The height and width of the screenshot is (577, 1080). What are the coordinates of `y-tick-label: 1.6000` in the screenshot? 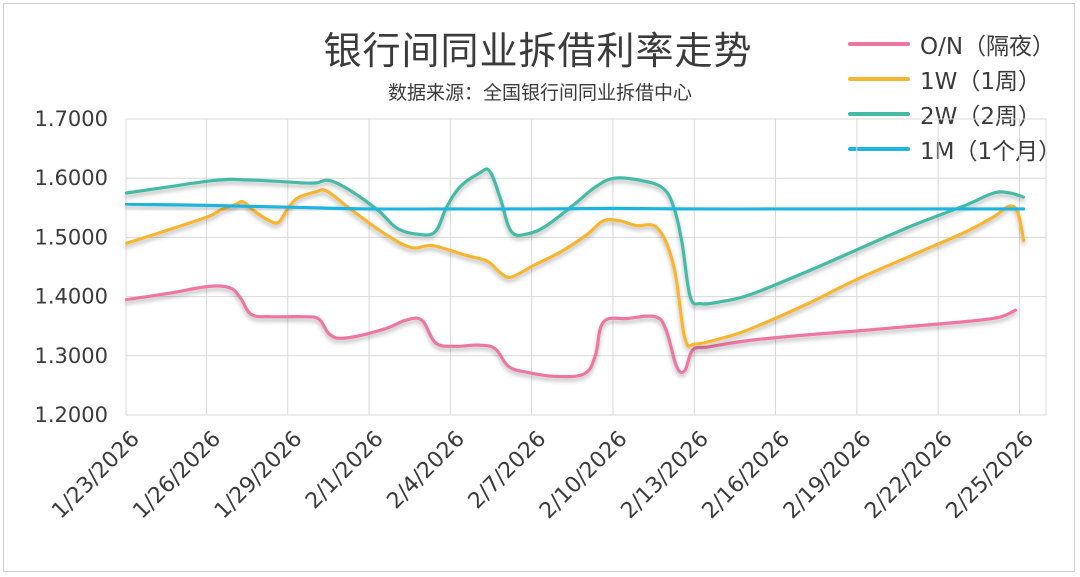 It's located at (71, 178).